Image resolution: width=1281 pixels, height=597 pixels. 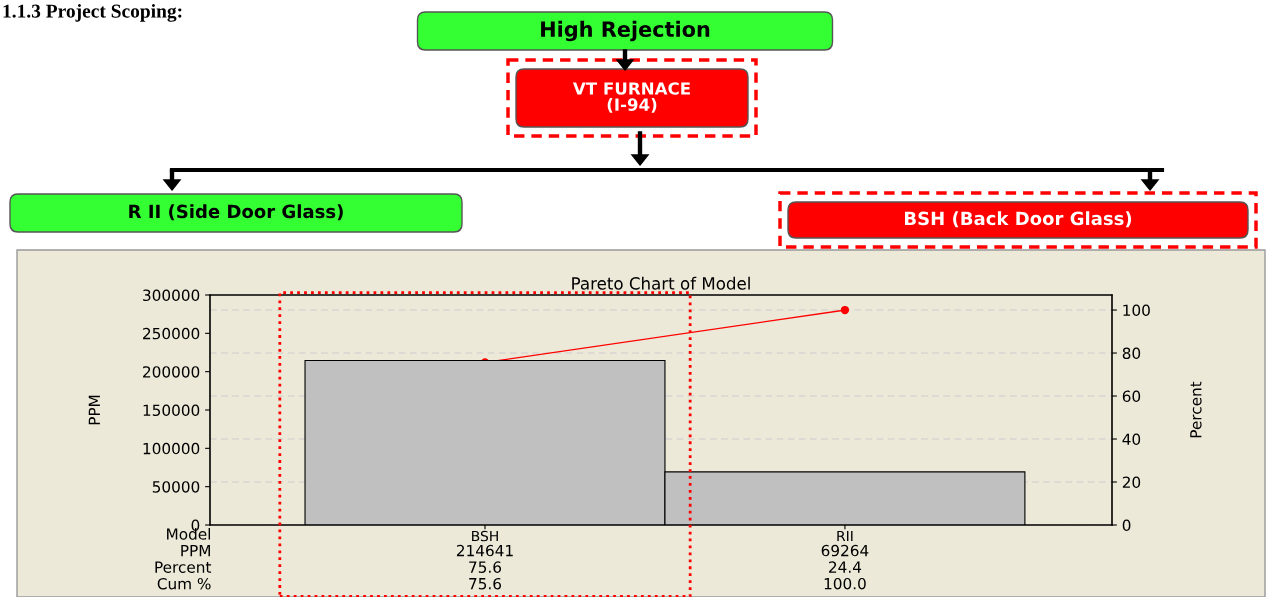 What do you see at coordinates (631, 97) in the screenshot?
I see `text: VT FURNACE (I-94)` at bounding box center [631, 97].